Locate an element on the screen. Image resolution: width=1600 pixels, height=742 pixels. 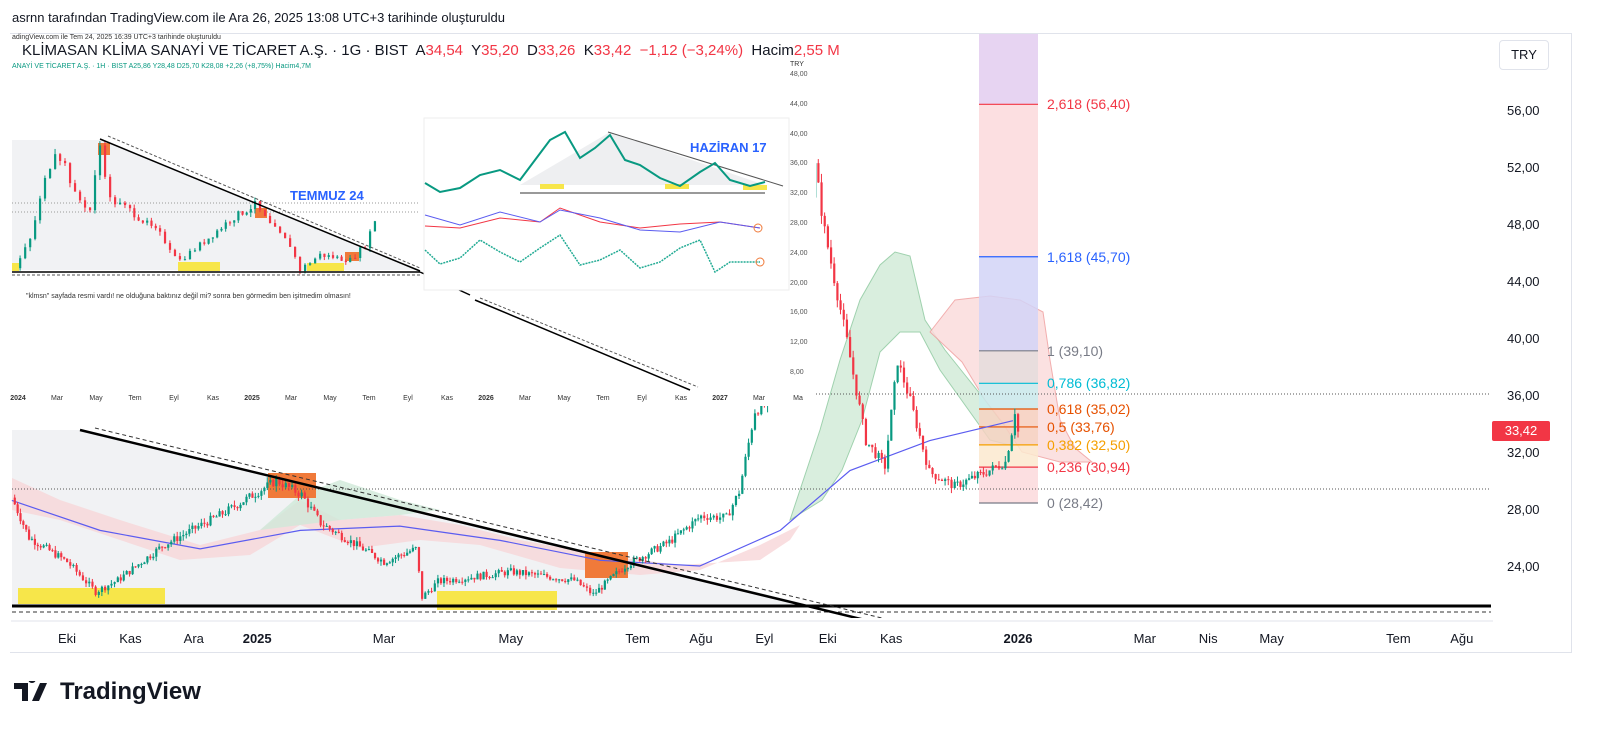
inset-x-tick: Tem is located at coordinates (135, 398).